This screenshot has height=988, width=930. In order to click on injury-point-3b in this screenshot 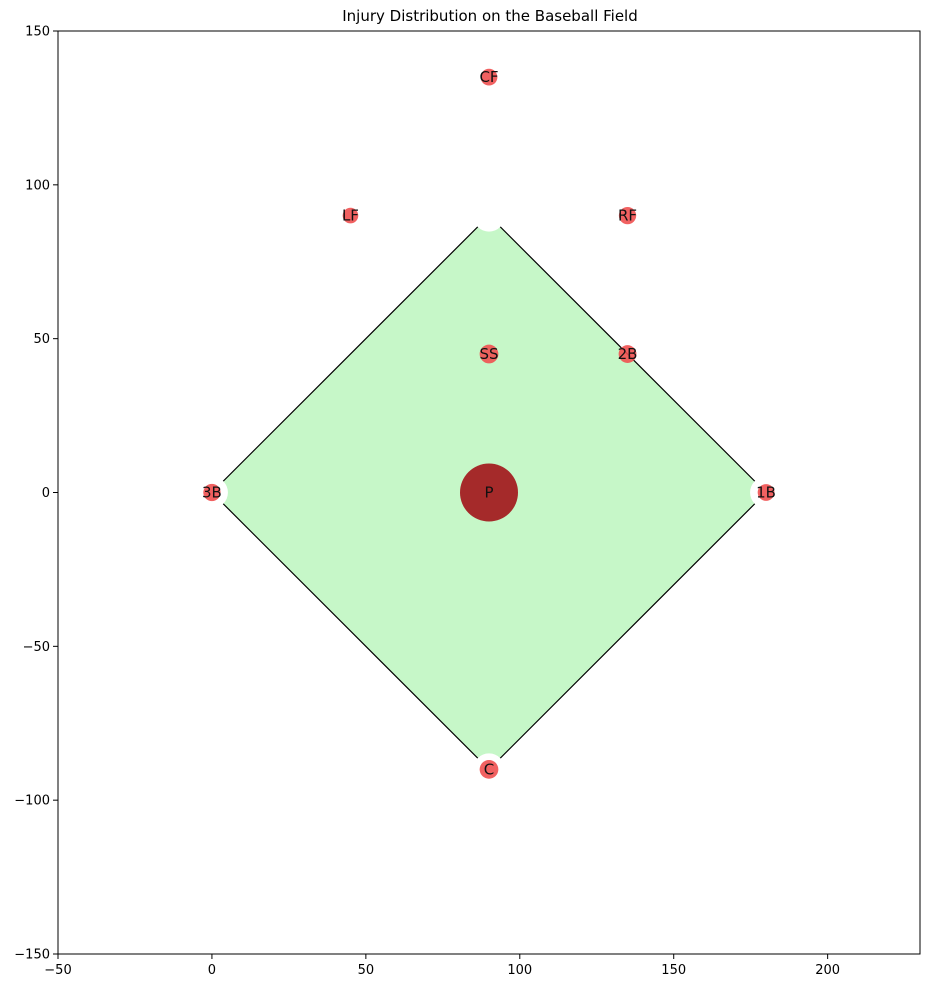, I will do `click(212, 492)`.